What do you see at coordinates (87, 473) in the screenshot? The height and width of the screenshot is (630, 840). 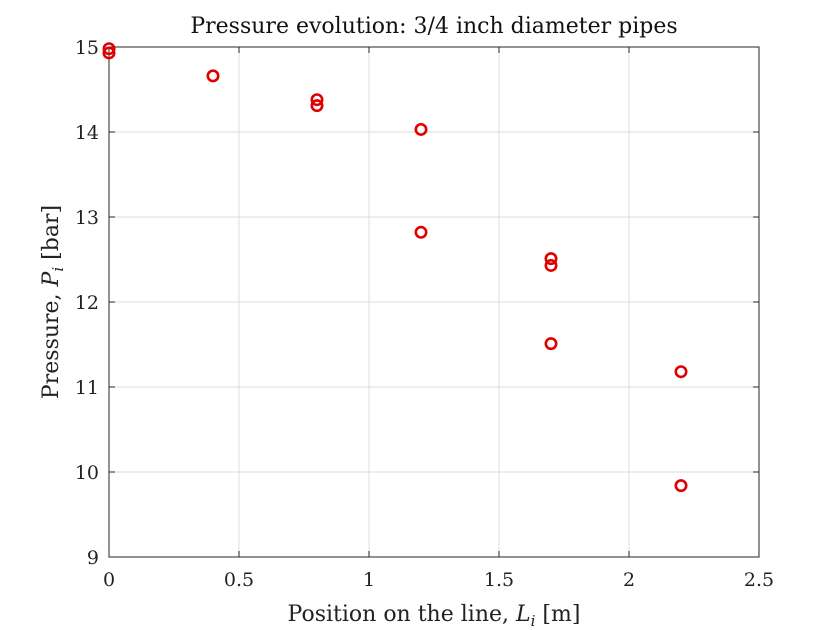 I see `y-tick-label: 10` at bounding box center [87, 473].